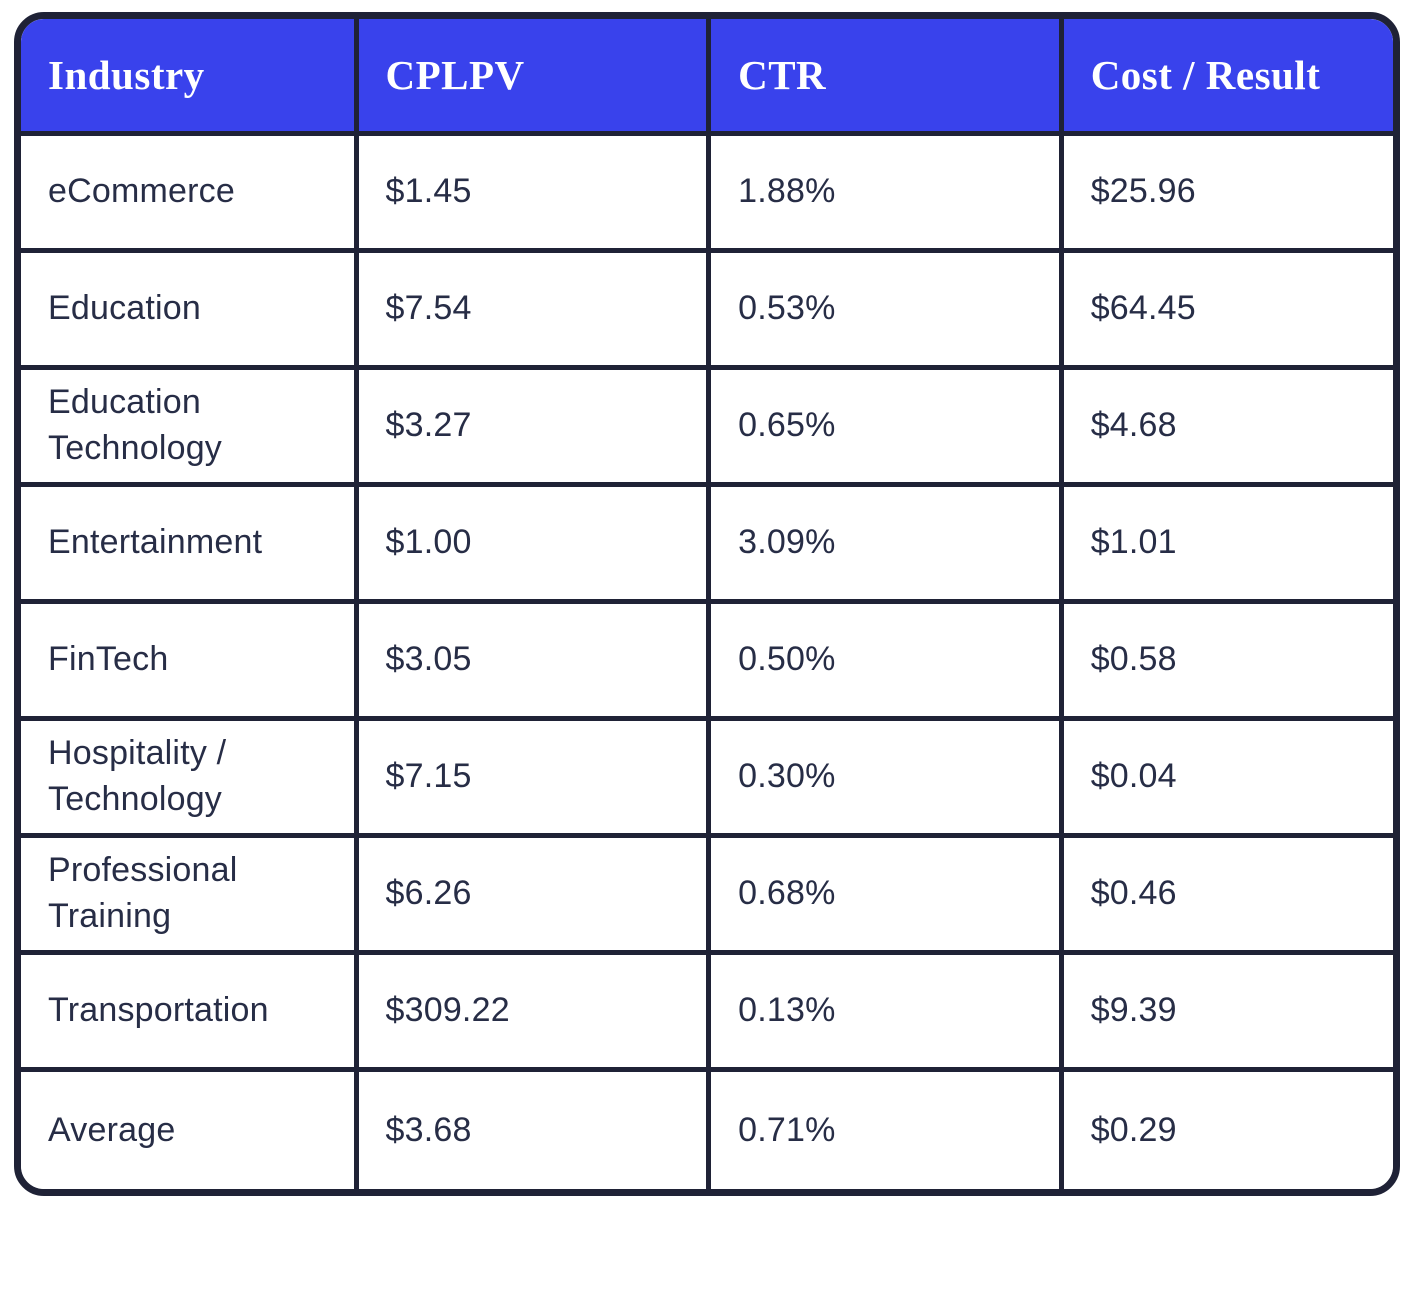 This screenshot has height=1314, width=1426. Describe the element at coordinates (887, 428) in the screenshot. I see `ctr-cell: 0.65%` at that location.